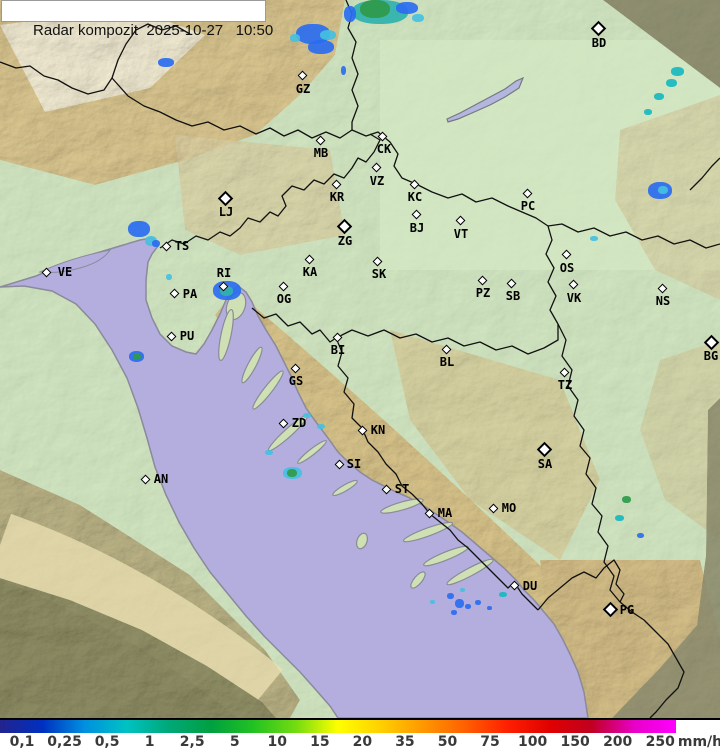 The height and width of the screenshot is (751, 720). I want to click on city-label: ZG, so click(345, 241).